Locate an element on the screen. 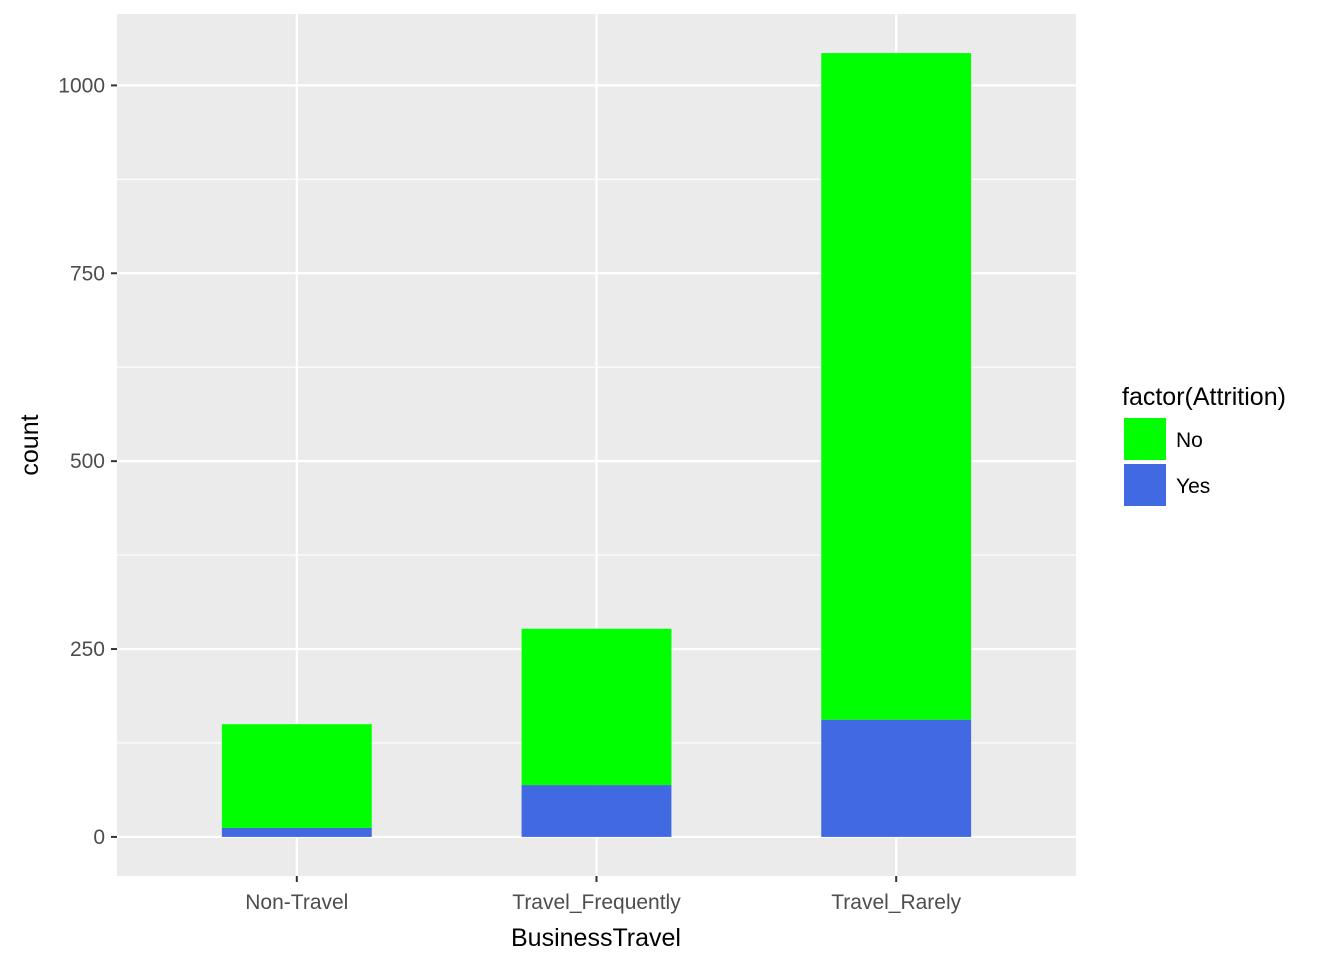  bar-travel-frequently-no is located at coordinates (596, 707).